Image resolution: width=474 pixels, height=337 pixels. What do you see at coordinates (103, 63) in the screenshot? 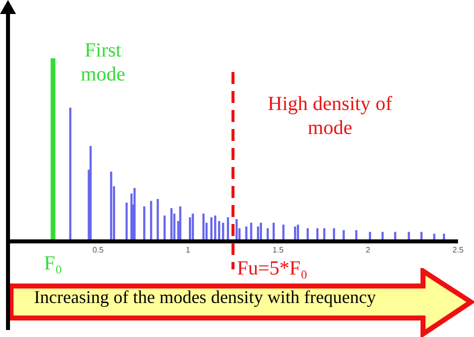
I see `series-label: First mode` at bounding box center [103, 63].